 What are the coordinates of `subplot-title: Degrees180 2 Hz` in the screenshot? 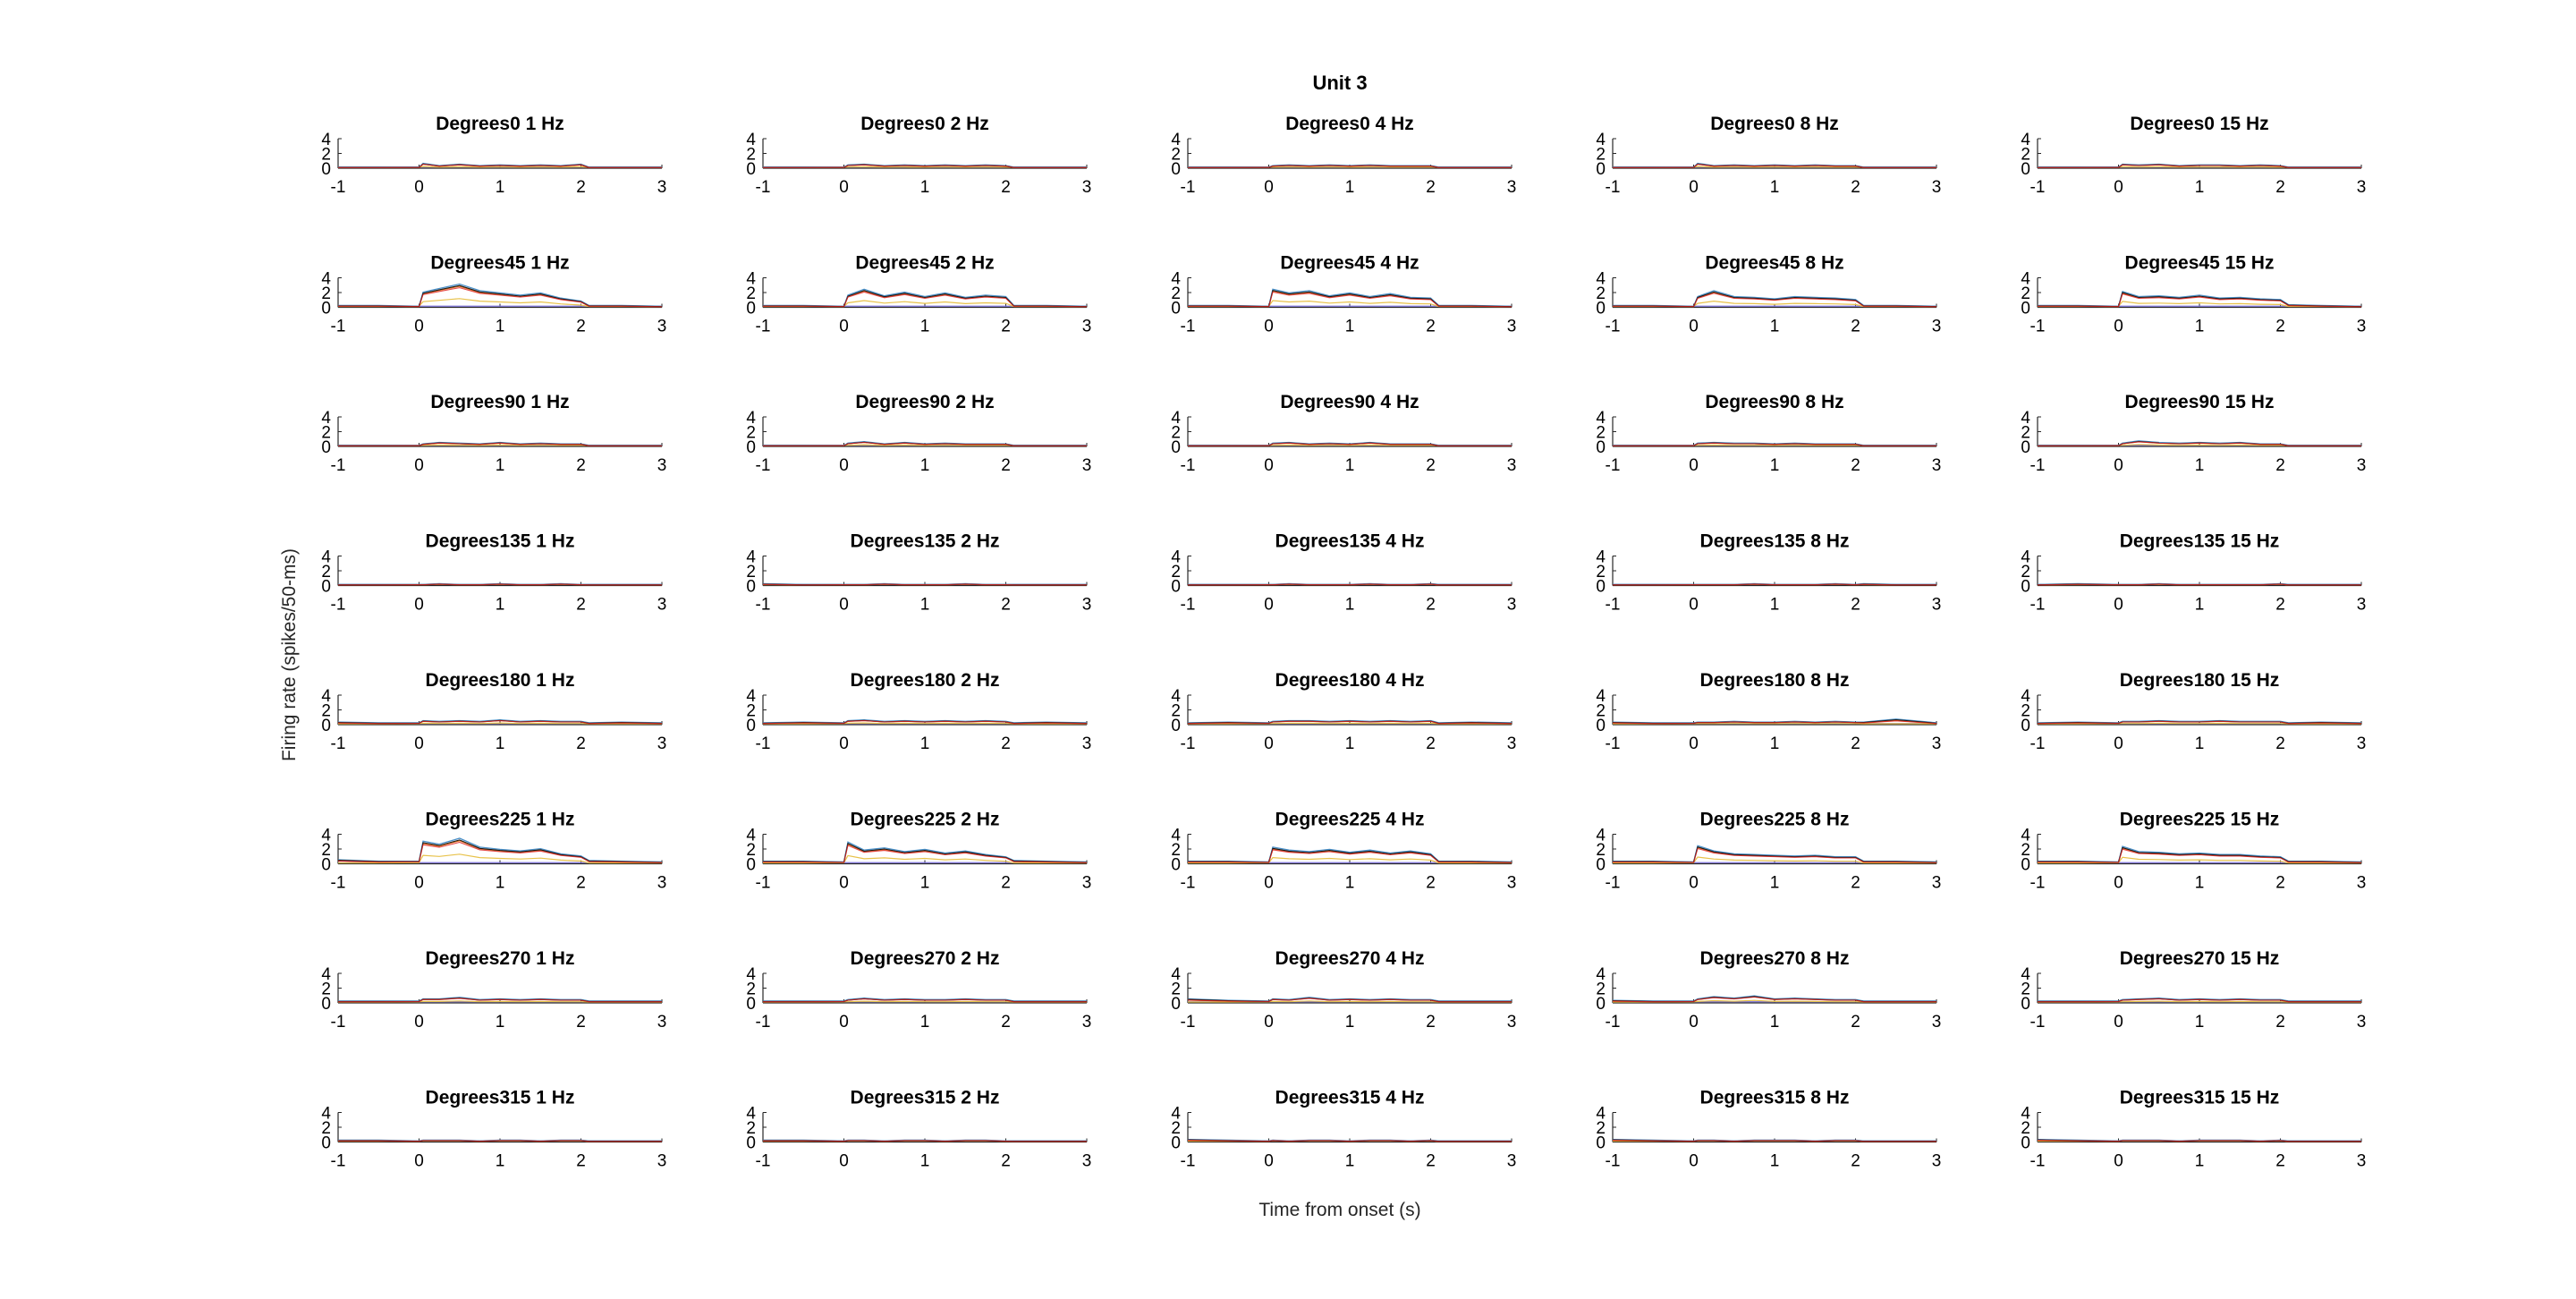 It's located at (925, 680).